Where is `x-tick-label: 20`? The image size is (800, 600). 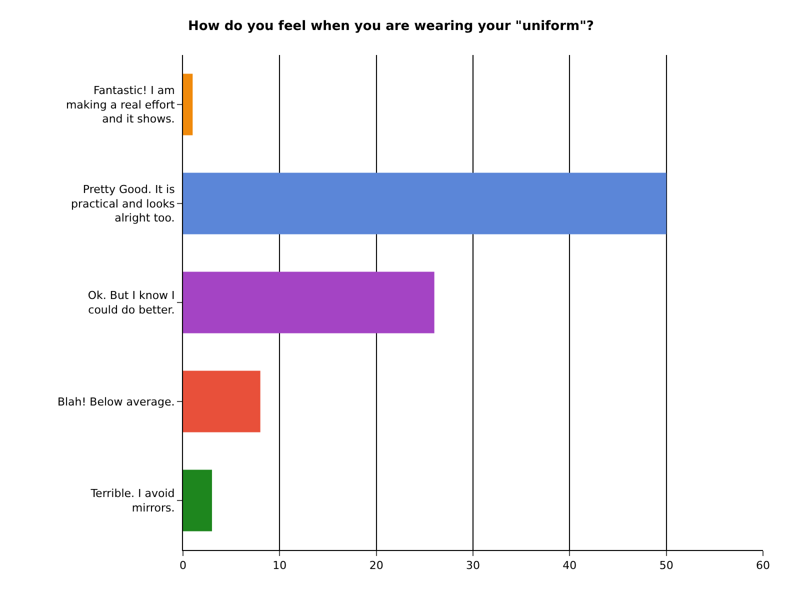 x-tick-label: 20 is located at coordinates (376, 565).